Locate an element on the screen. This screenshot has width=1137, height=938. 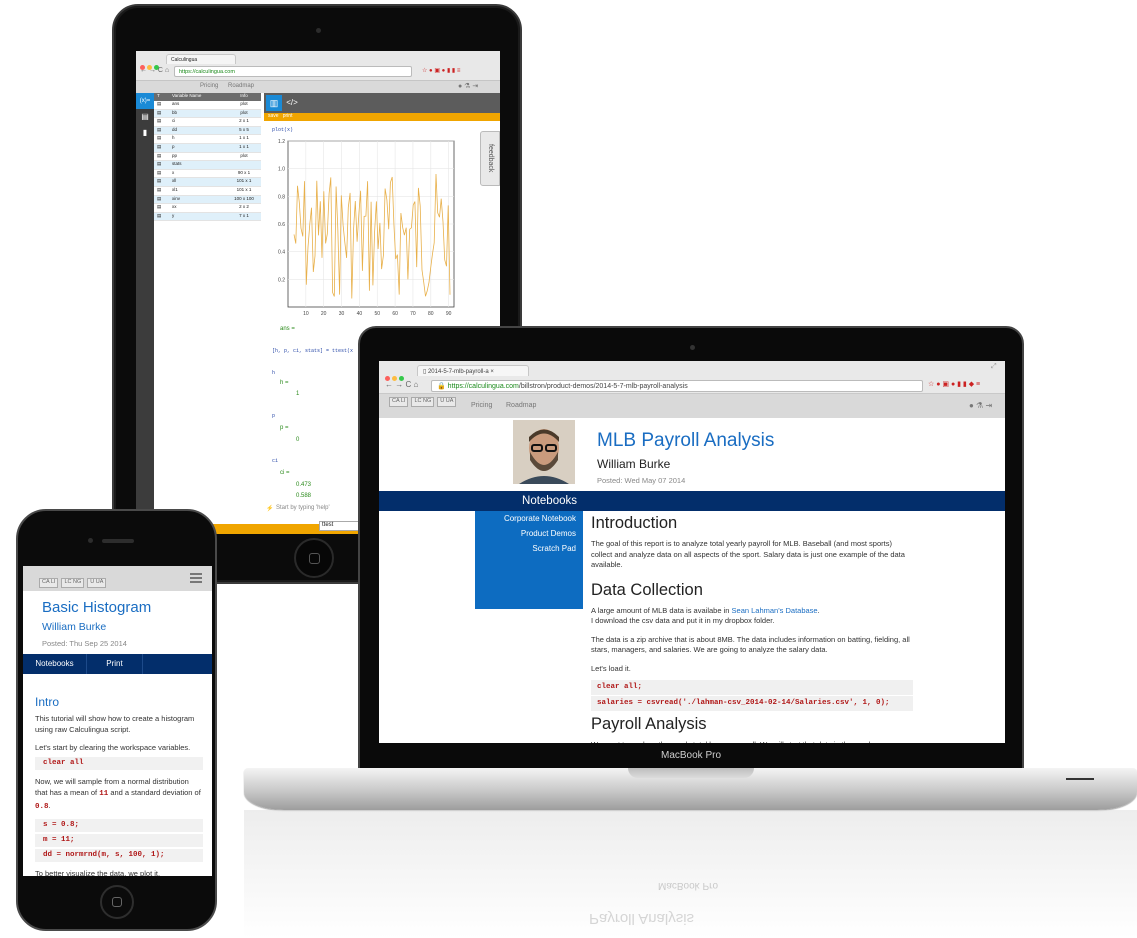
variable-name: pp is located at coordinates (175, 155).